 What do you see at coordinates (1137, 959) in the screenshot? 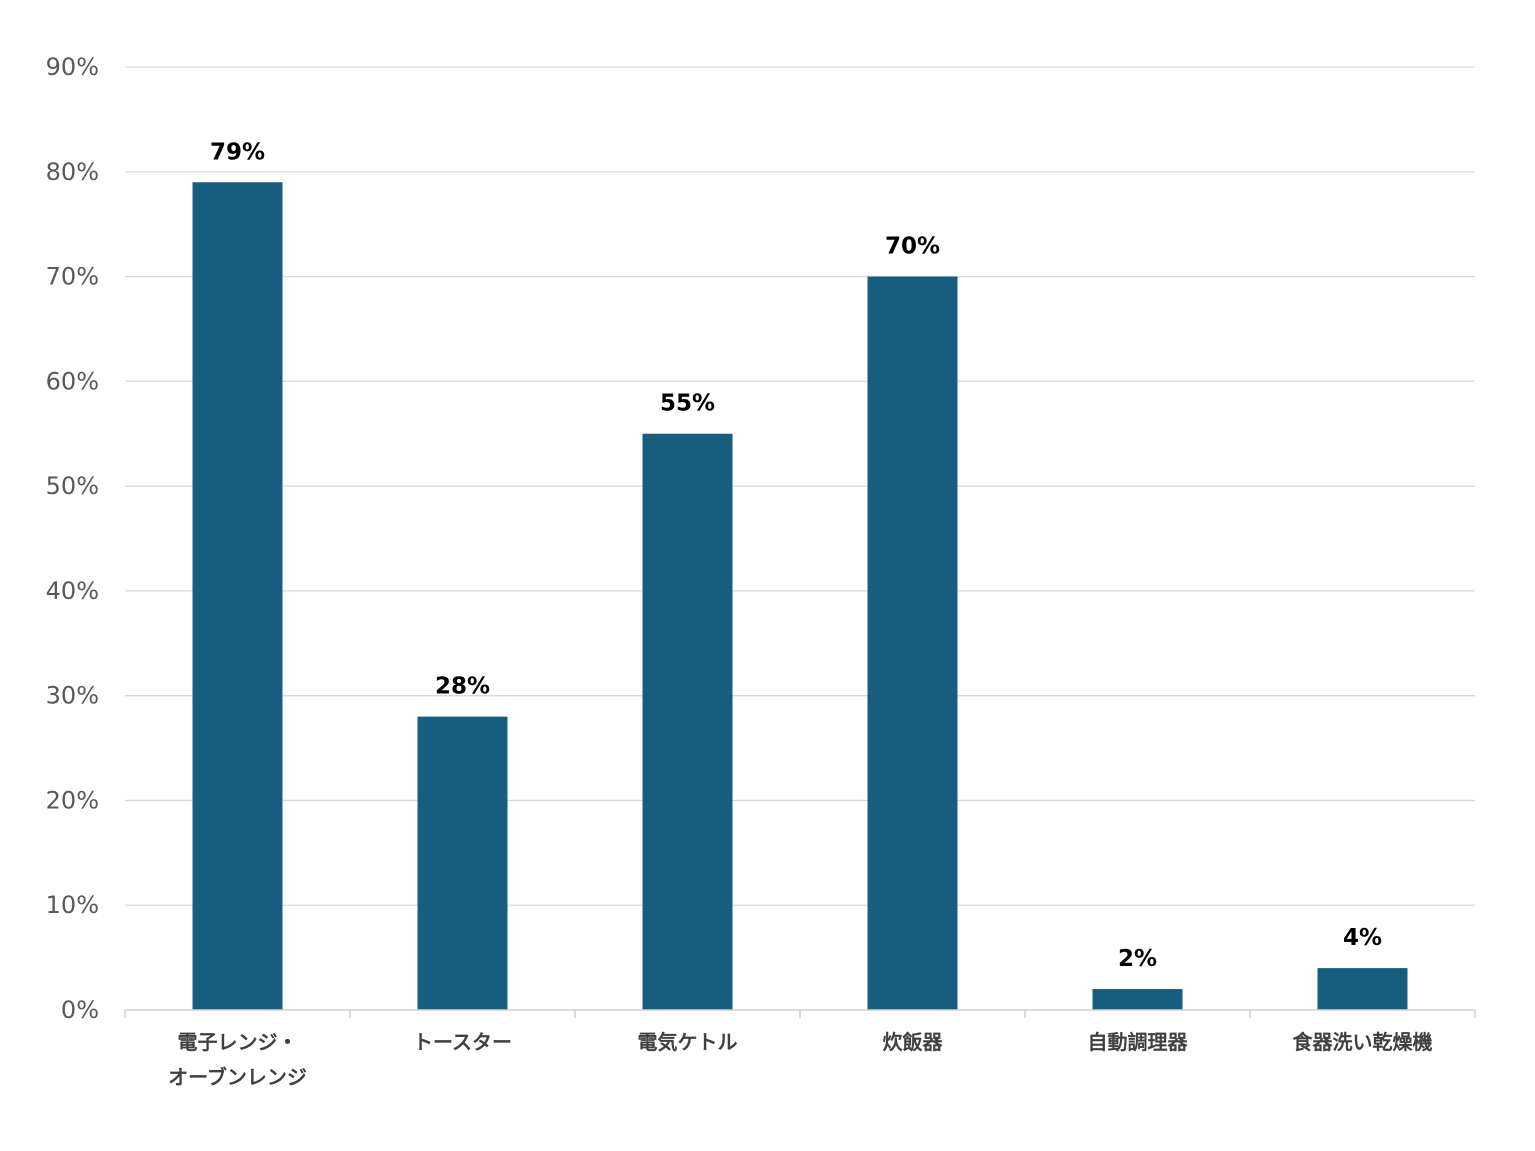
I see `data-label: 2%` at bounding box center [1137, 959].